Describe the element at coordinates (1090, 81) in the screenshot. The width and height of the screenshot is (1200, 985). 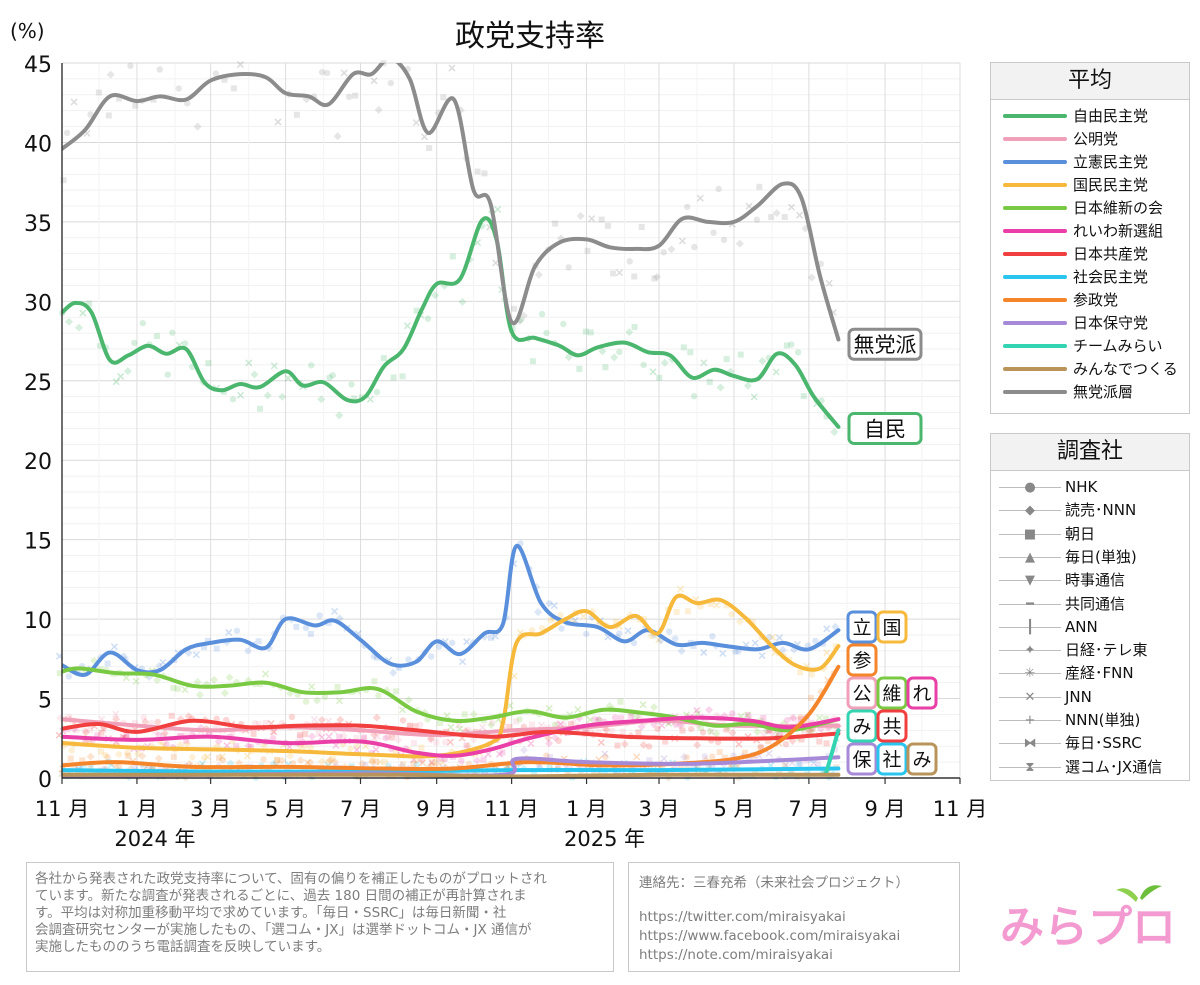
I see `legend-title: 平均` at that location.